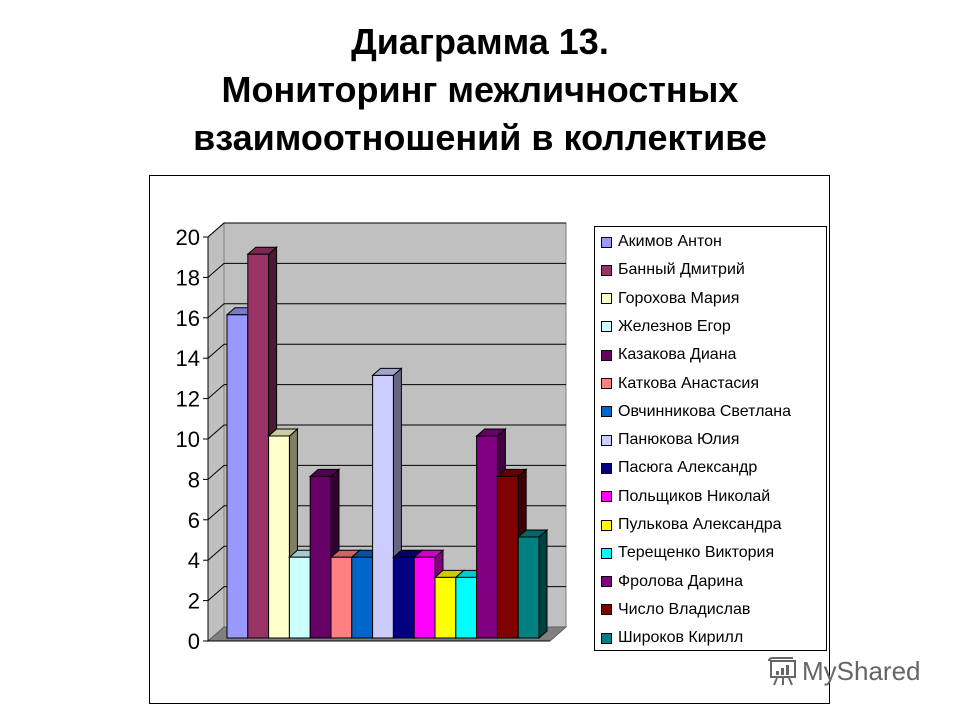  What do you see at coordinates (194, 641) in the screenshot?
I see `y-tick-label: 0` at bounding box center [194, 641].